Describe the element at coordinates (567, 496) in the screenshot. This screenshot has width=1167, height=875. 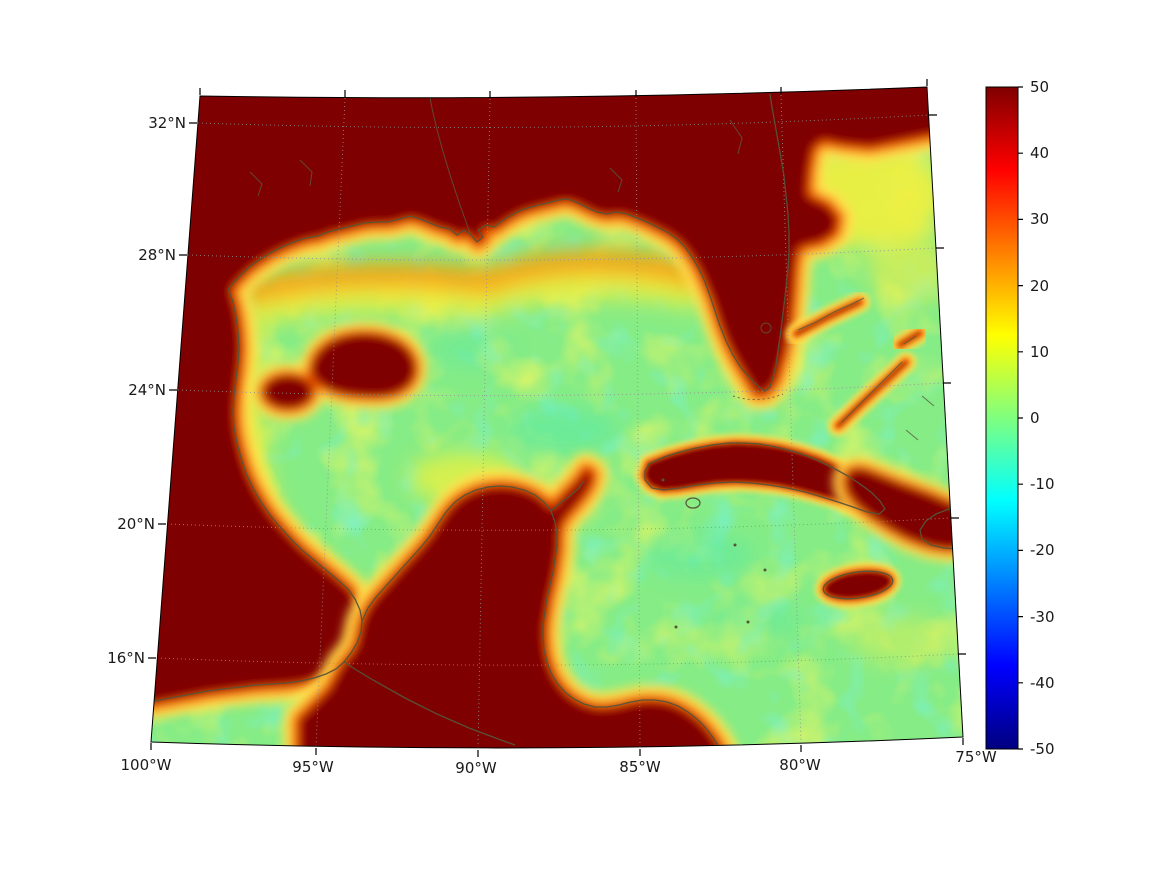
I see `coast-cancun-spur` at that location.